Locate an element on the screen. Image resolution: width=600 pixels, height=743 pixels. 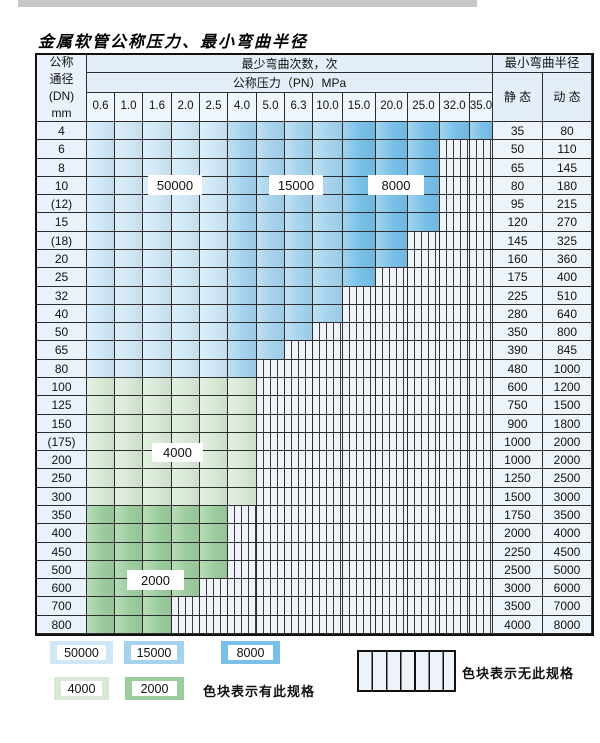
dynamic-radius-cell: 4000 is located at coordinates (567, 533).